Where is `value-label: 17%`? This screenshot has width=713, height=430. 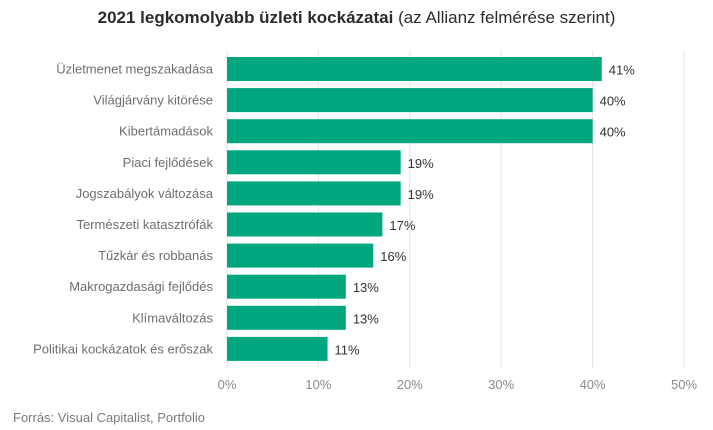 value-label: 17% is located at coordinates (402, 225).